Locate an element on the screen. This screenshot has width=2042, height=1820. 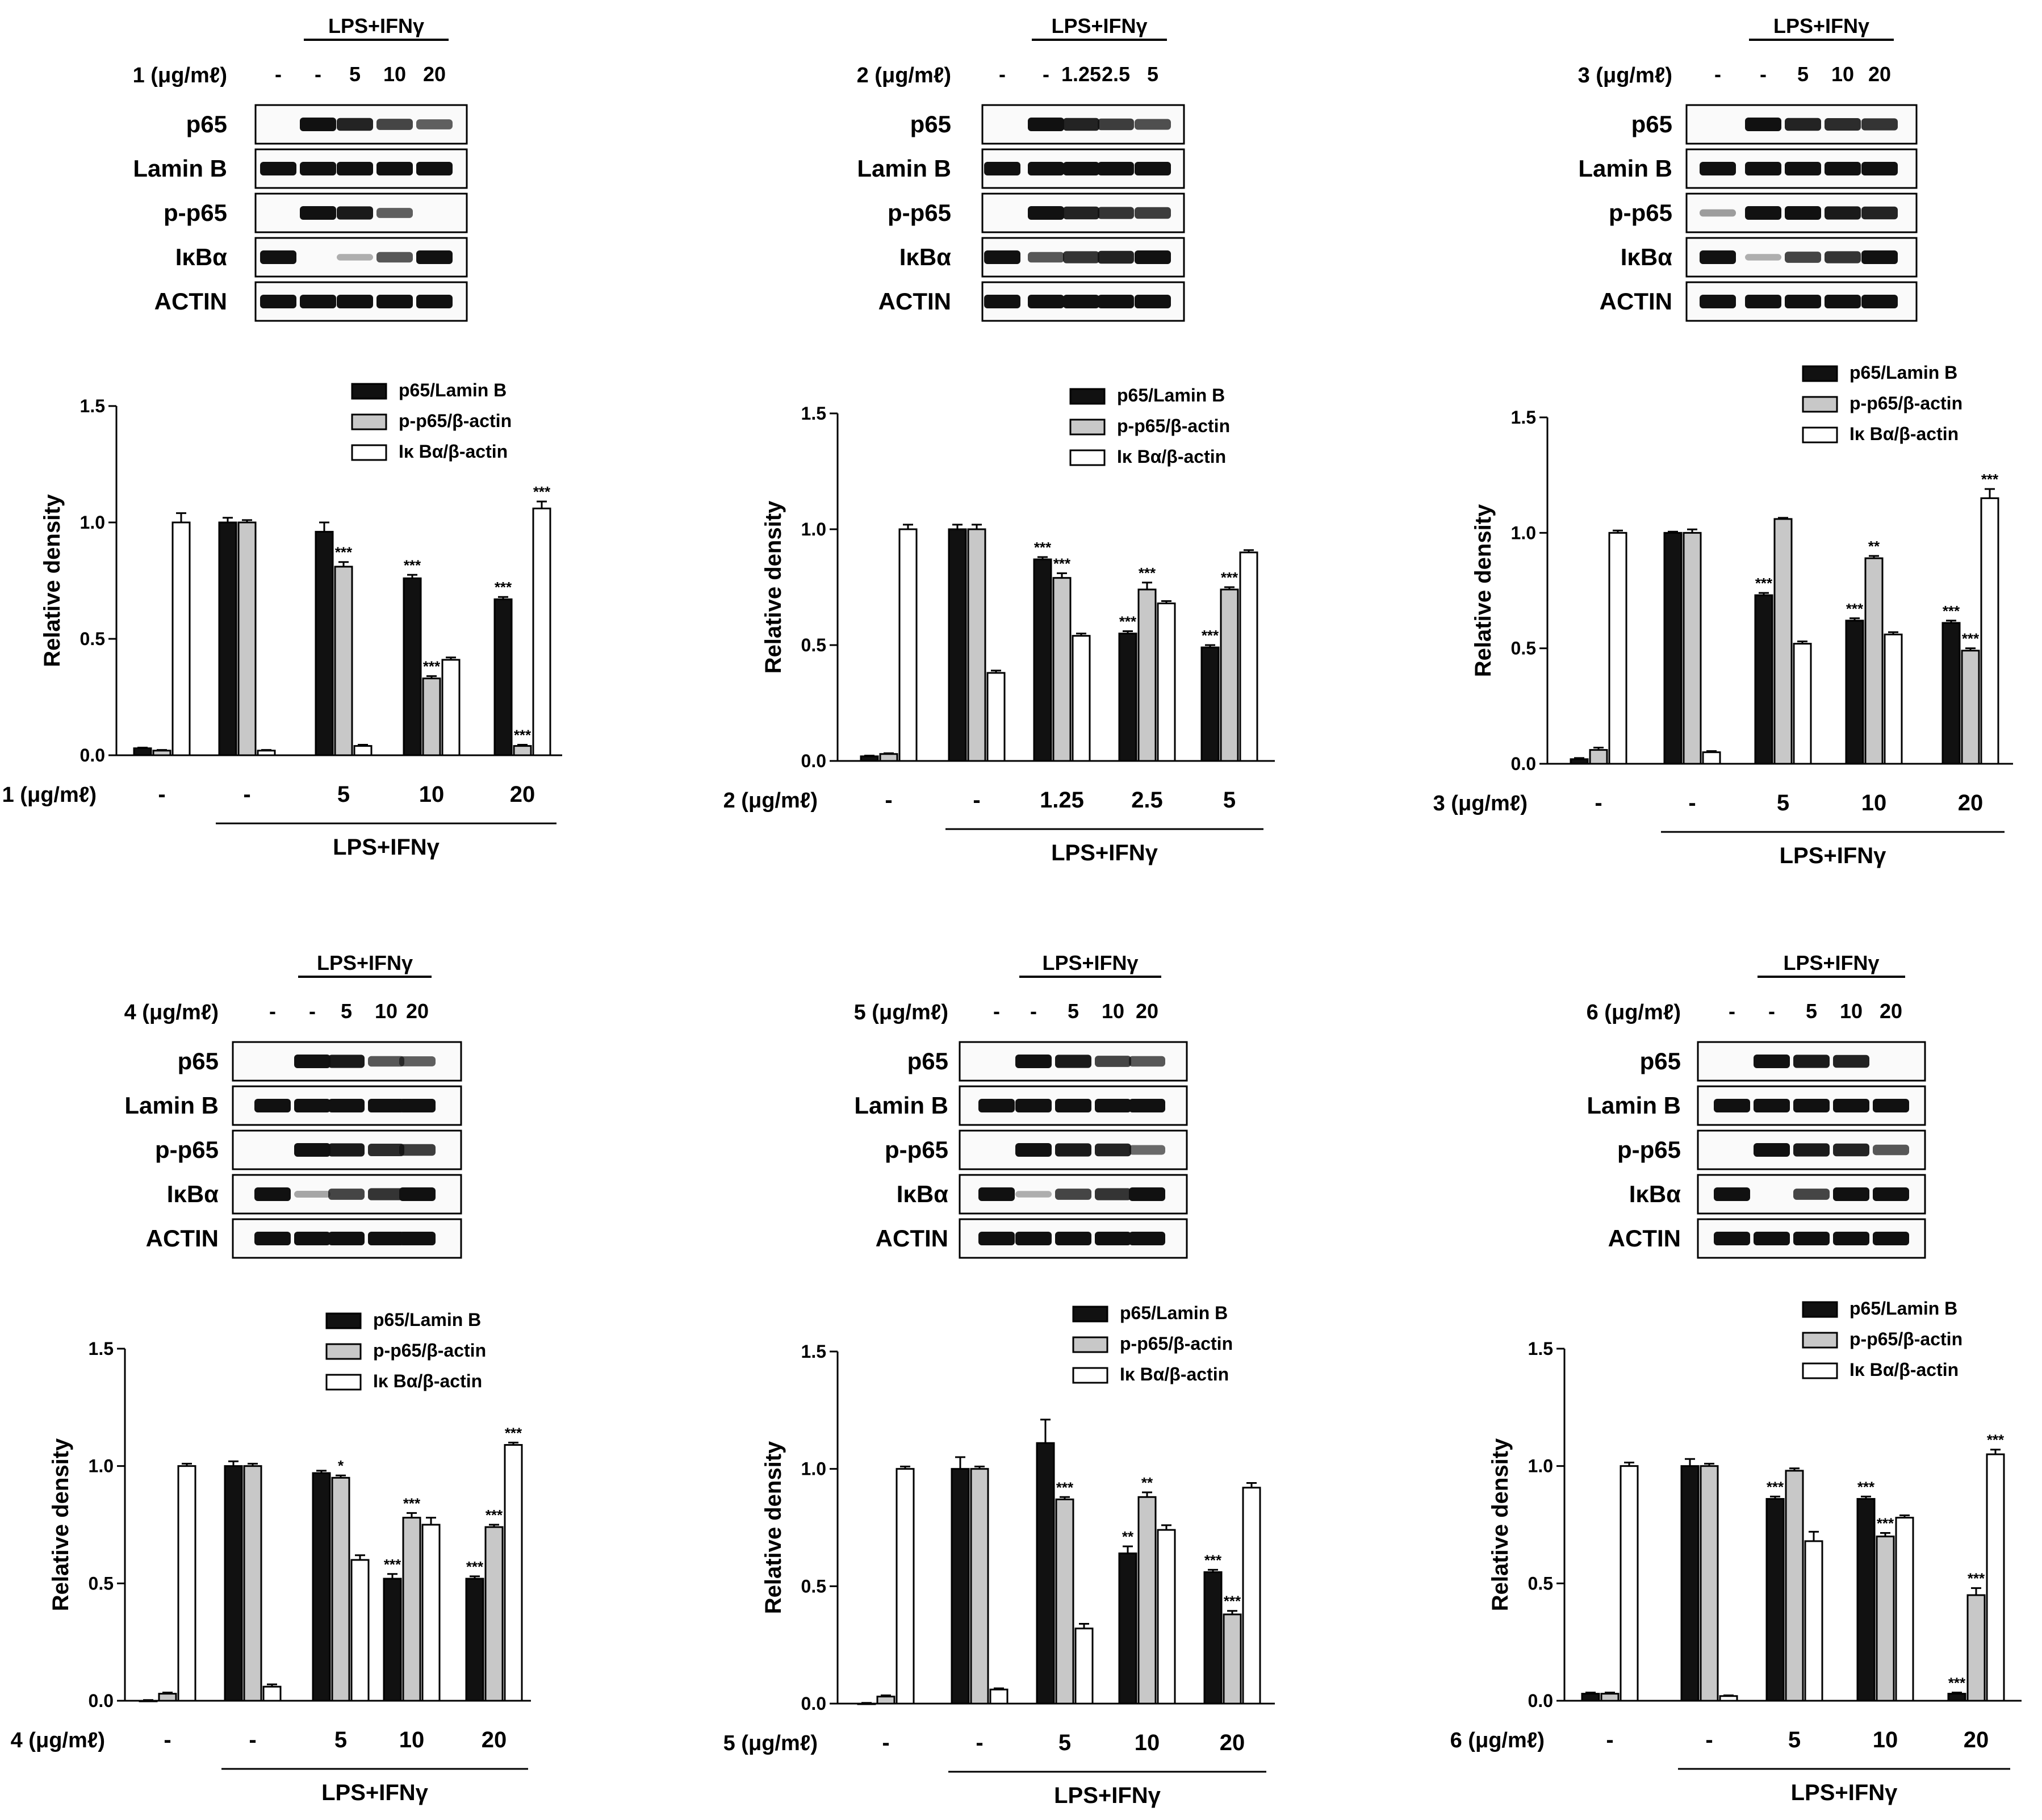
significance-mark: ** is located at coordinates (1147, 1482).